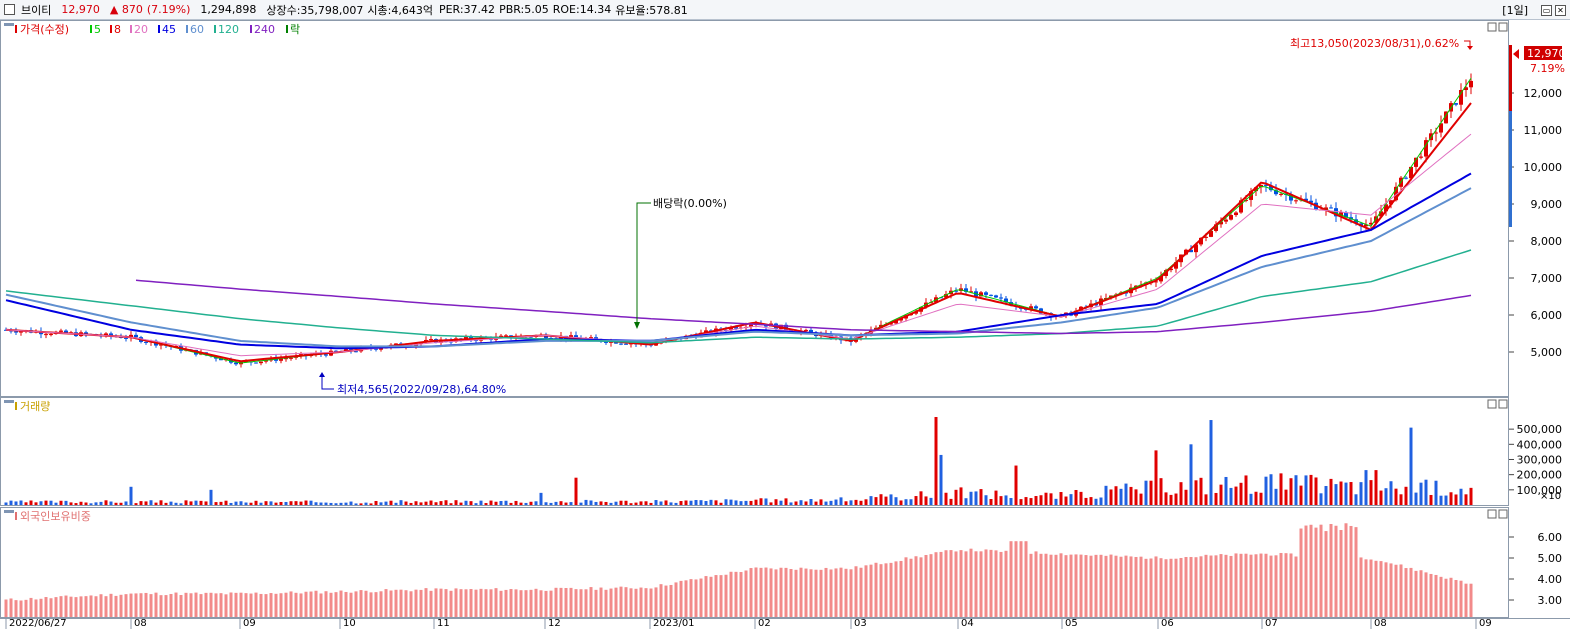 The image size is (1570, 629). I want to click on restore-icon: ▭, so click(1546, 10).